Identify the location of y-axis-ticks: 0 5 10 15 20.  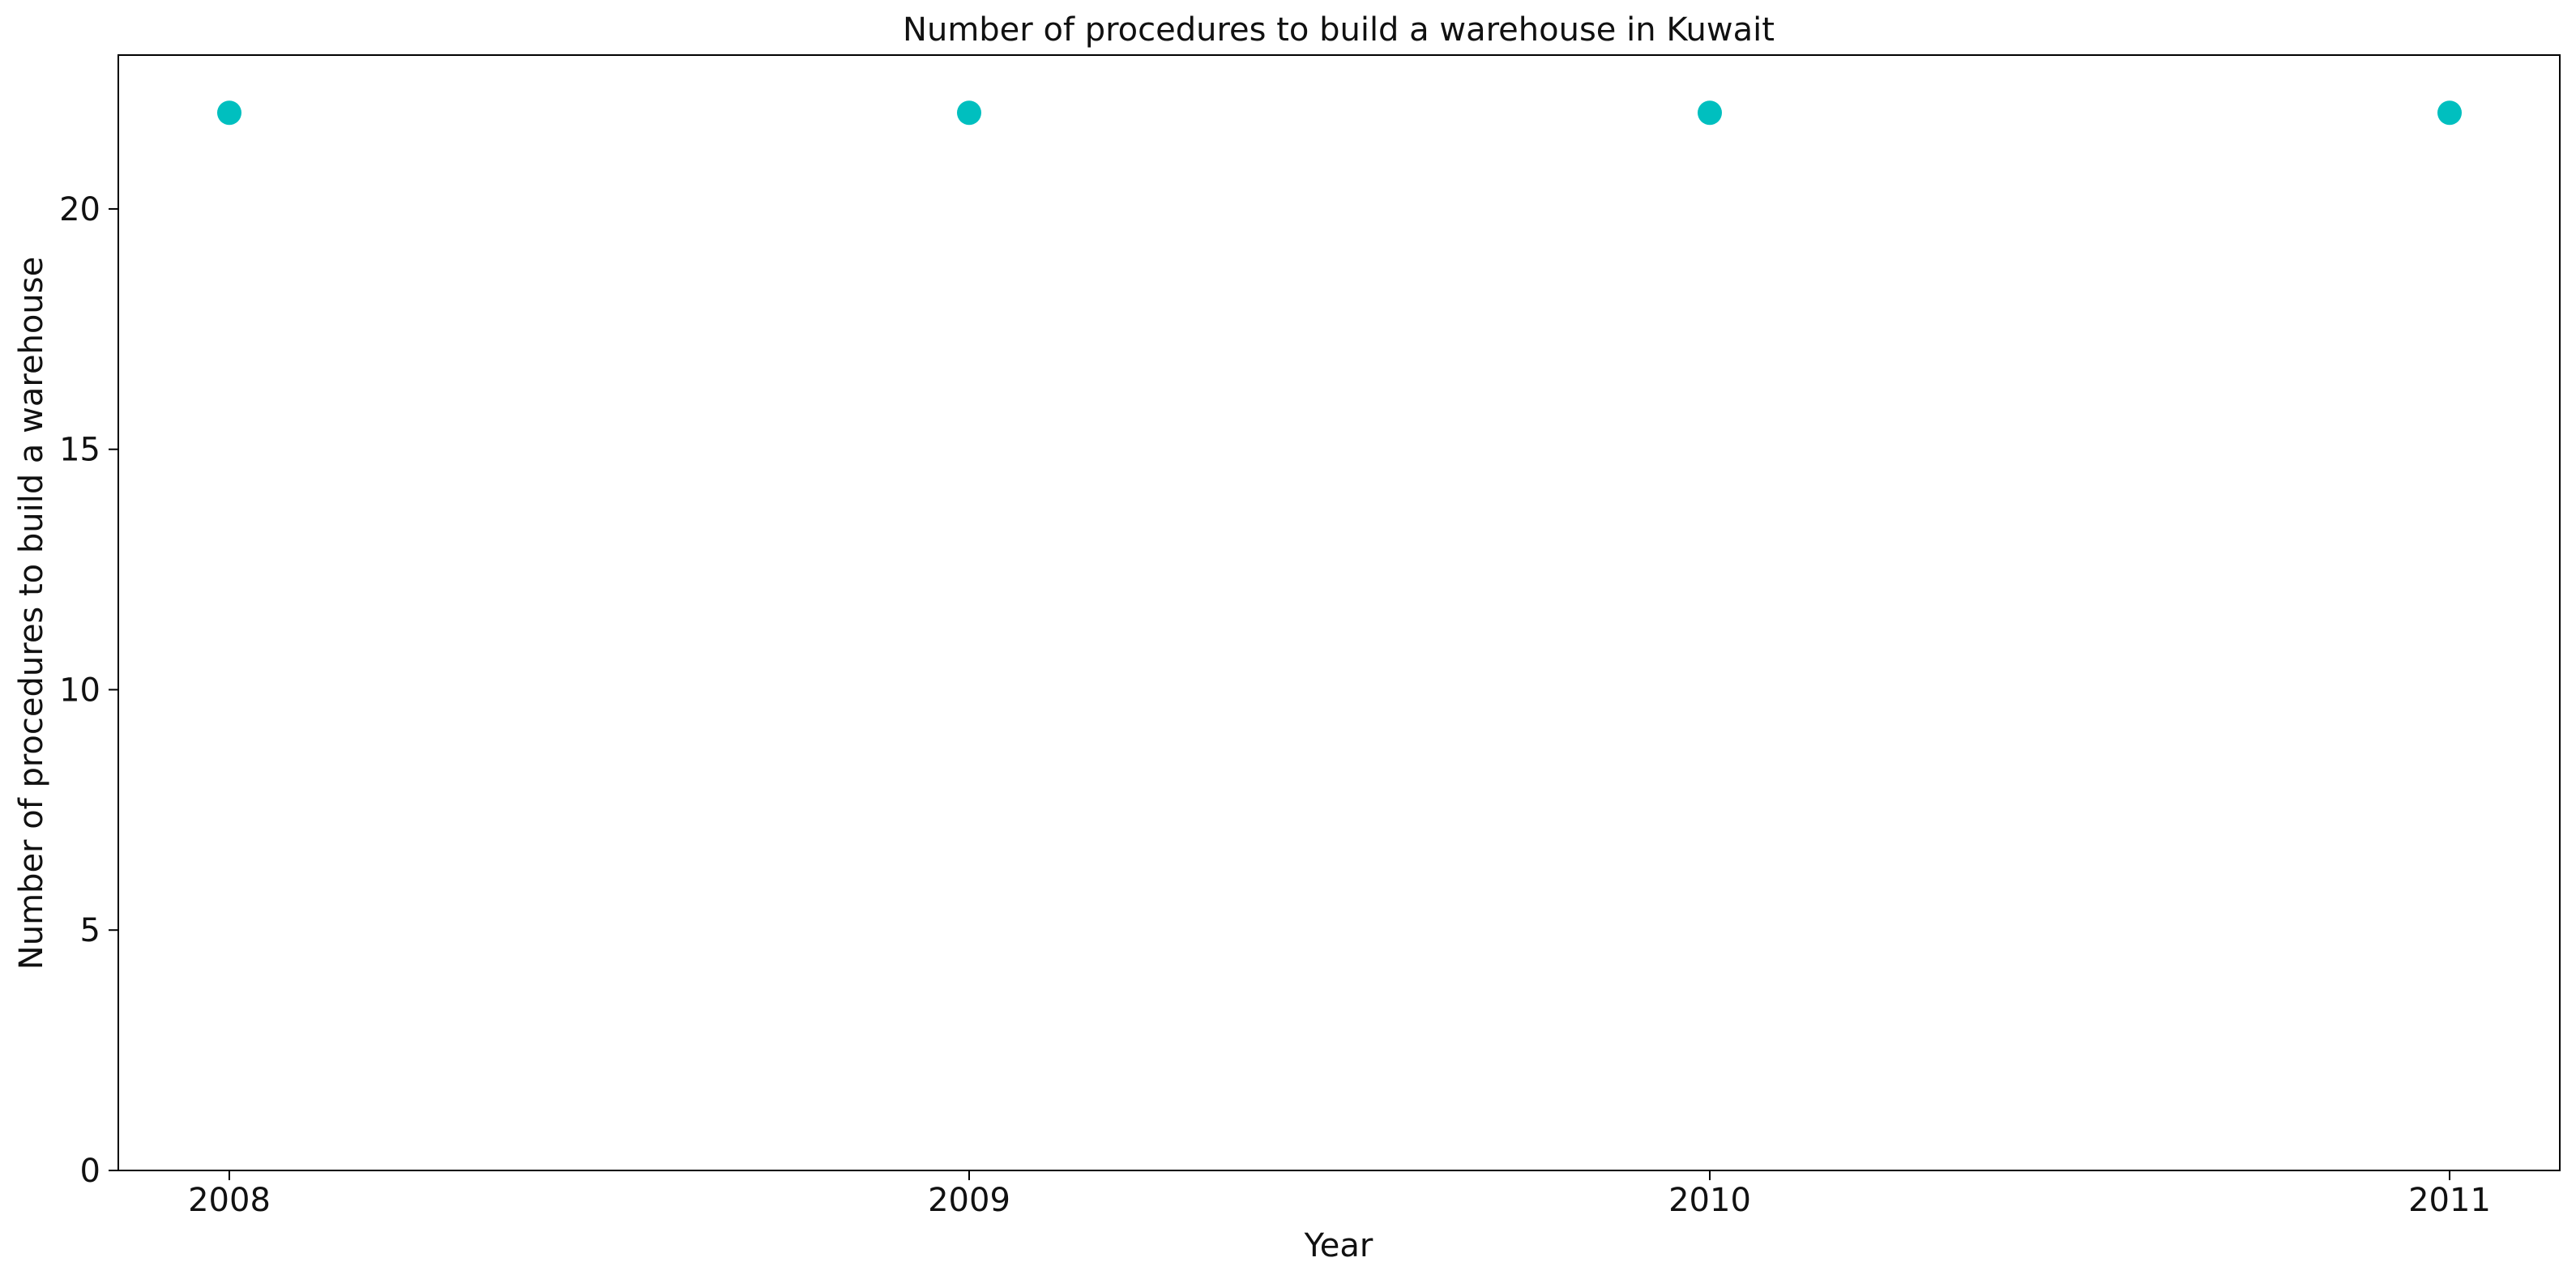
(88, 690).